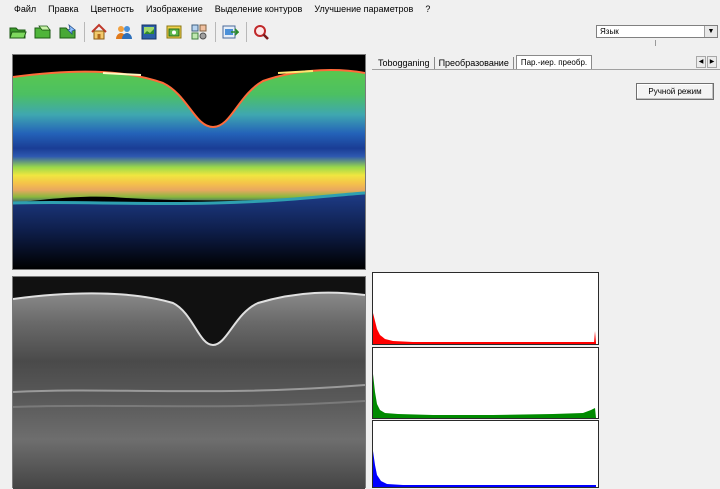 This screenshot has height=489, width=720. Describe the element at coordinates (655, 43) in the screenshot. I see `scale-tick` at that location.